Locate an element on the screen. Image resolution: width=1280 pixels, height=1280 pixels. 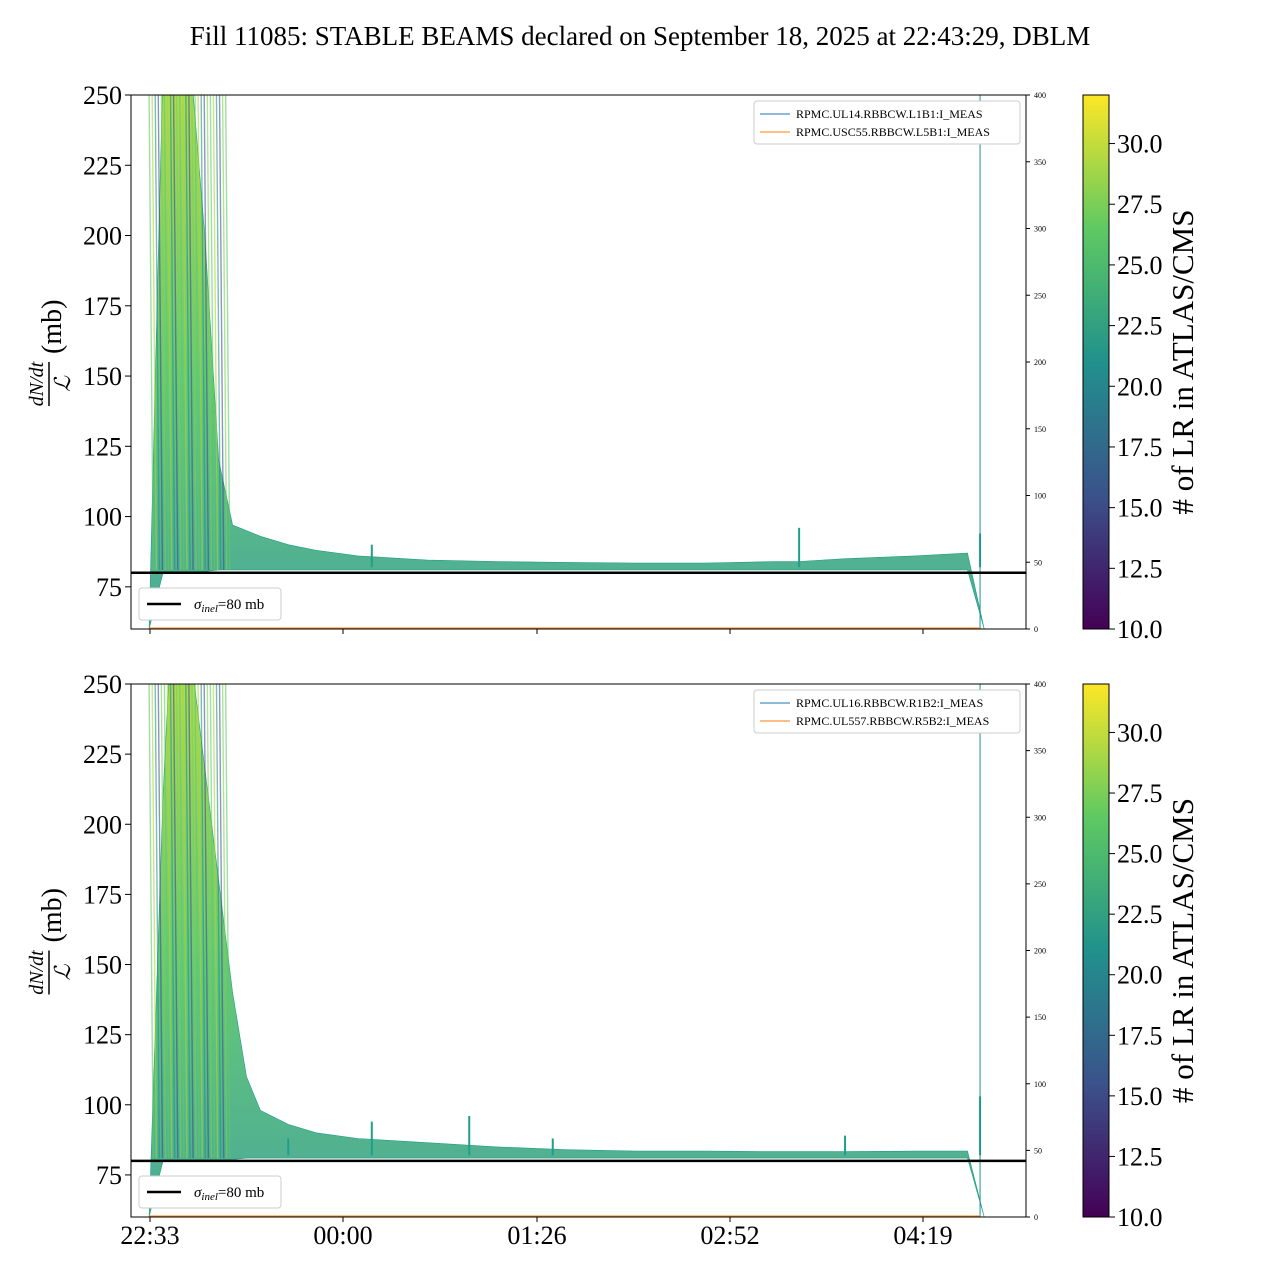
colorbar-tick-label: 10.0 is located at coordinates (1140, 629).